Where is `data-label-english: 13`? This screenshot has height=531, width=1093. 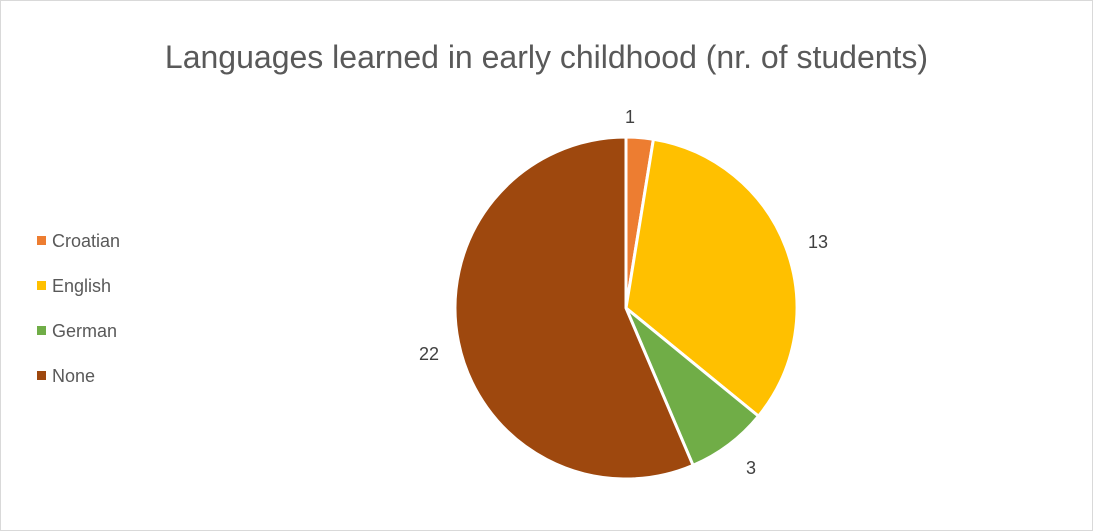 data-label-english: 13 is located at coordinates (818, 242).